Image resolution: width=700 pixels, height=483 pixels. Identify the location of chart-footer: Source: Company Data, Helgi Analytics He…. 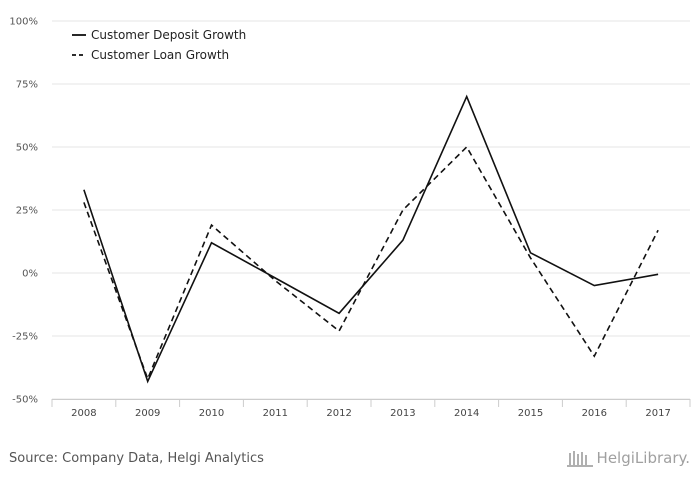
(350, 461).